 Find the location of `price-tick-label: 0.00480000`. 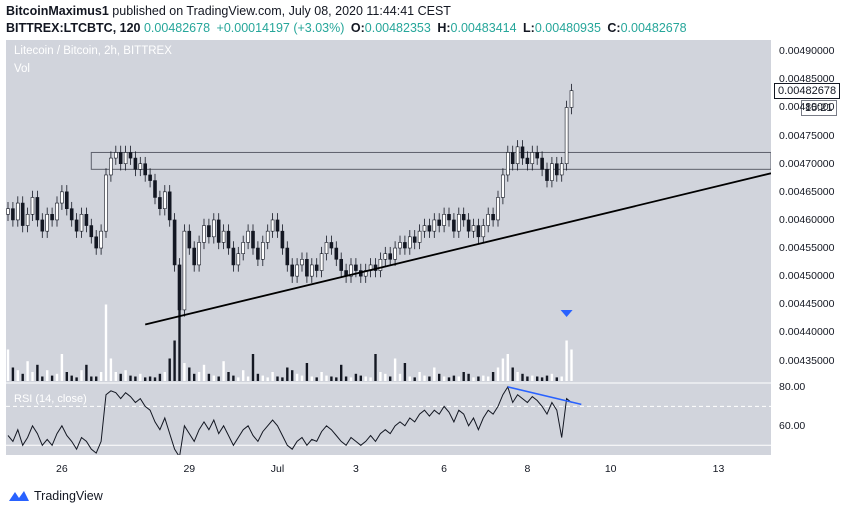

price-tick-label: 0.00480000 is located at coordinates (807, 107).